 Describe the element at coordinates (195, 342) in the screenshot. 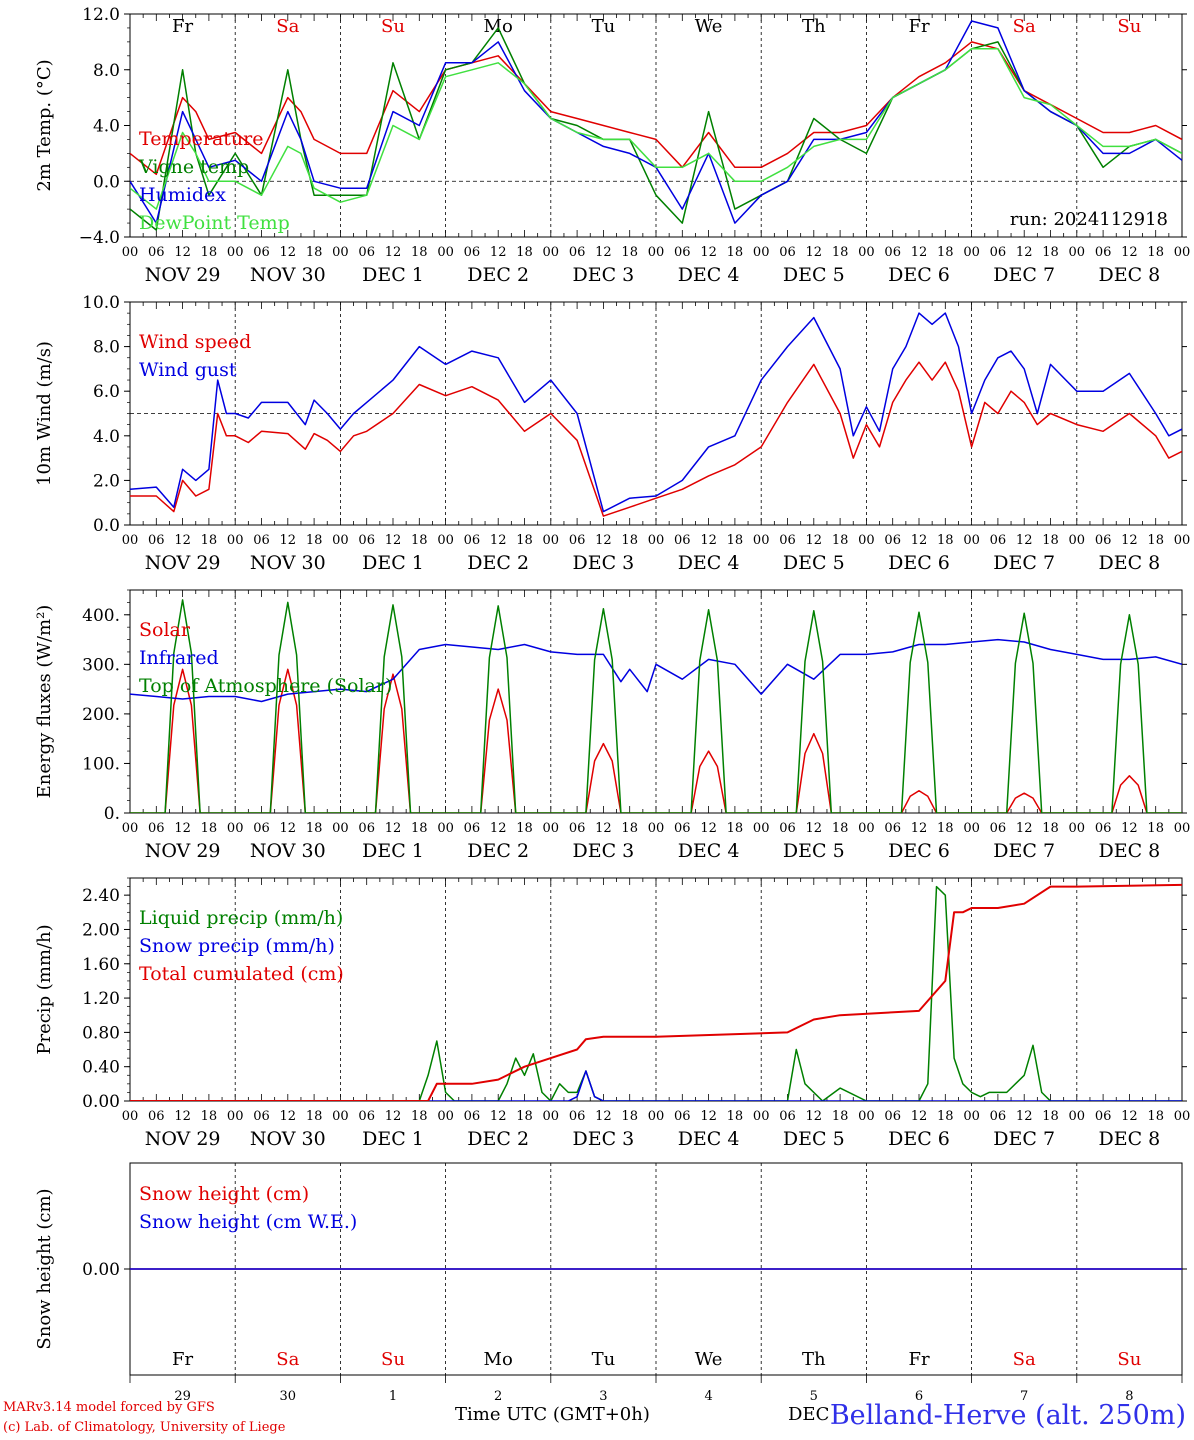

I see `legend-entry: Wind speed` at that location.